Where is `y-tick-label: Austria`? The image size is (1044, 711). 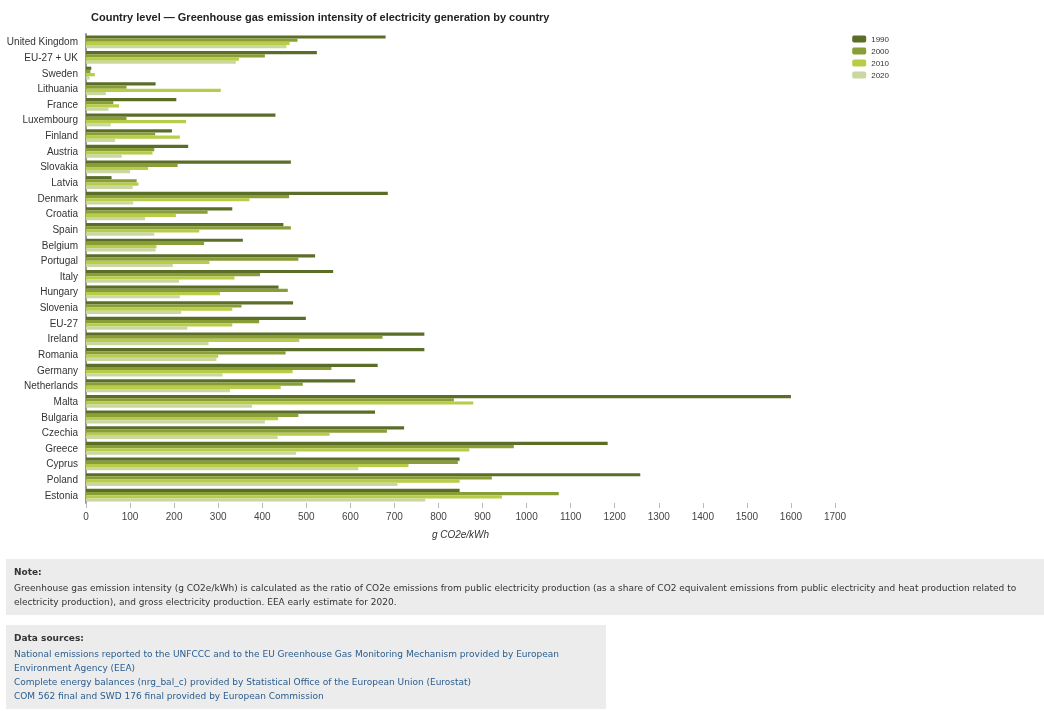
y-tick-label: Austria is located at coordinates (62, 151).